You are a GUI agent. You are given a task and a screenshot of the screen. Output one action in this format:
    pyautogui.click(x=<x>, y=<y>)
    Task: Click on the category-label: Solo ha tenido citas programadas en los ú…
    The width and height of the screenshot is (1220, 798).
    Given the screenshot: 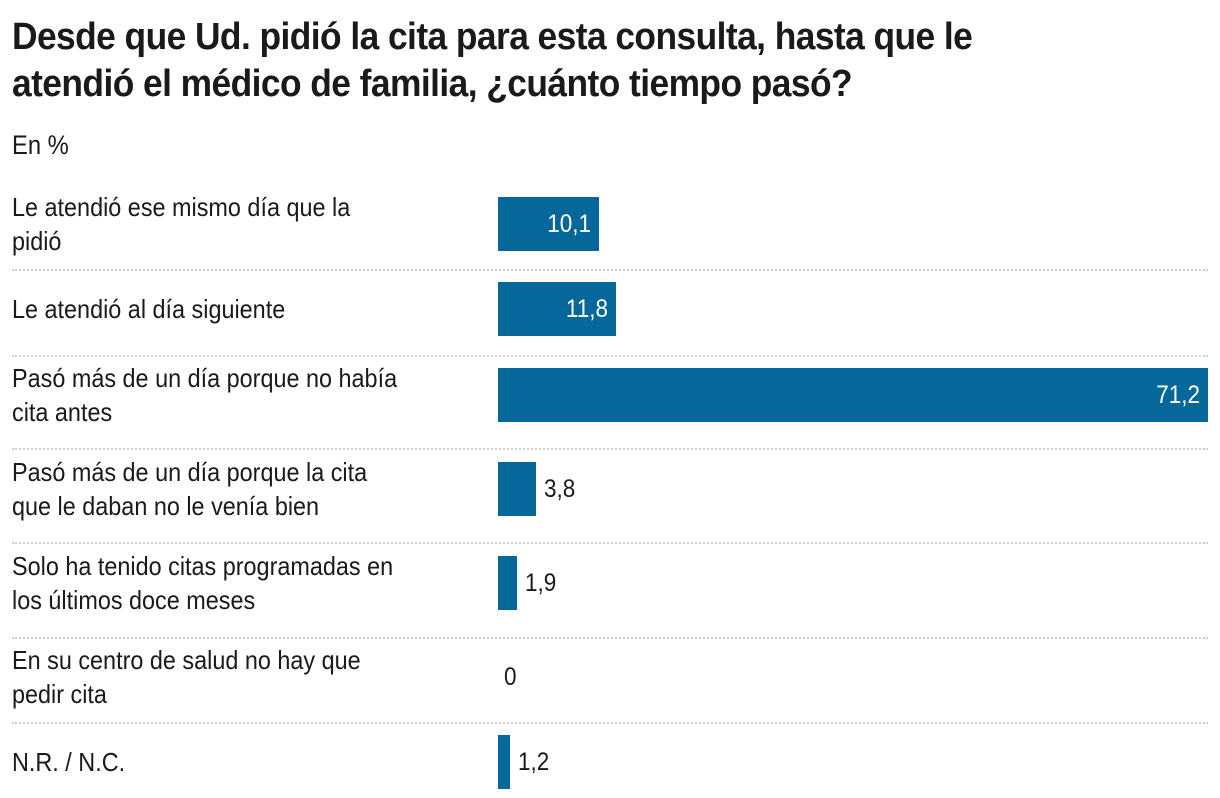 What is the action you would take?
    pyautogui.click(x=228, y=583)
    